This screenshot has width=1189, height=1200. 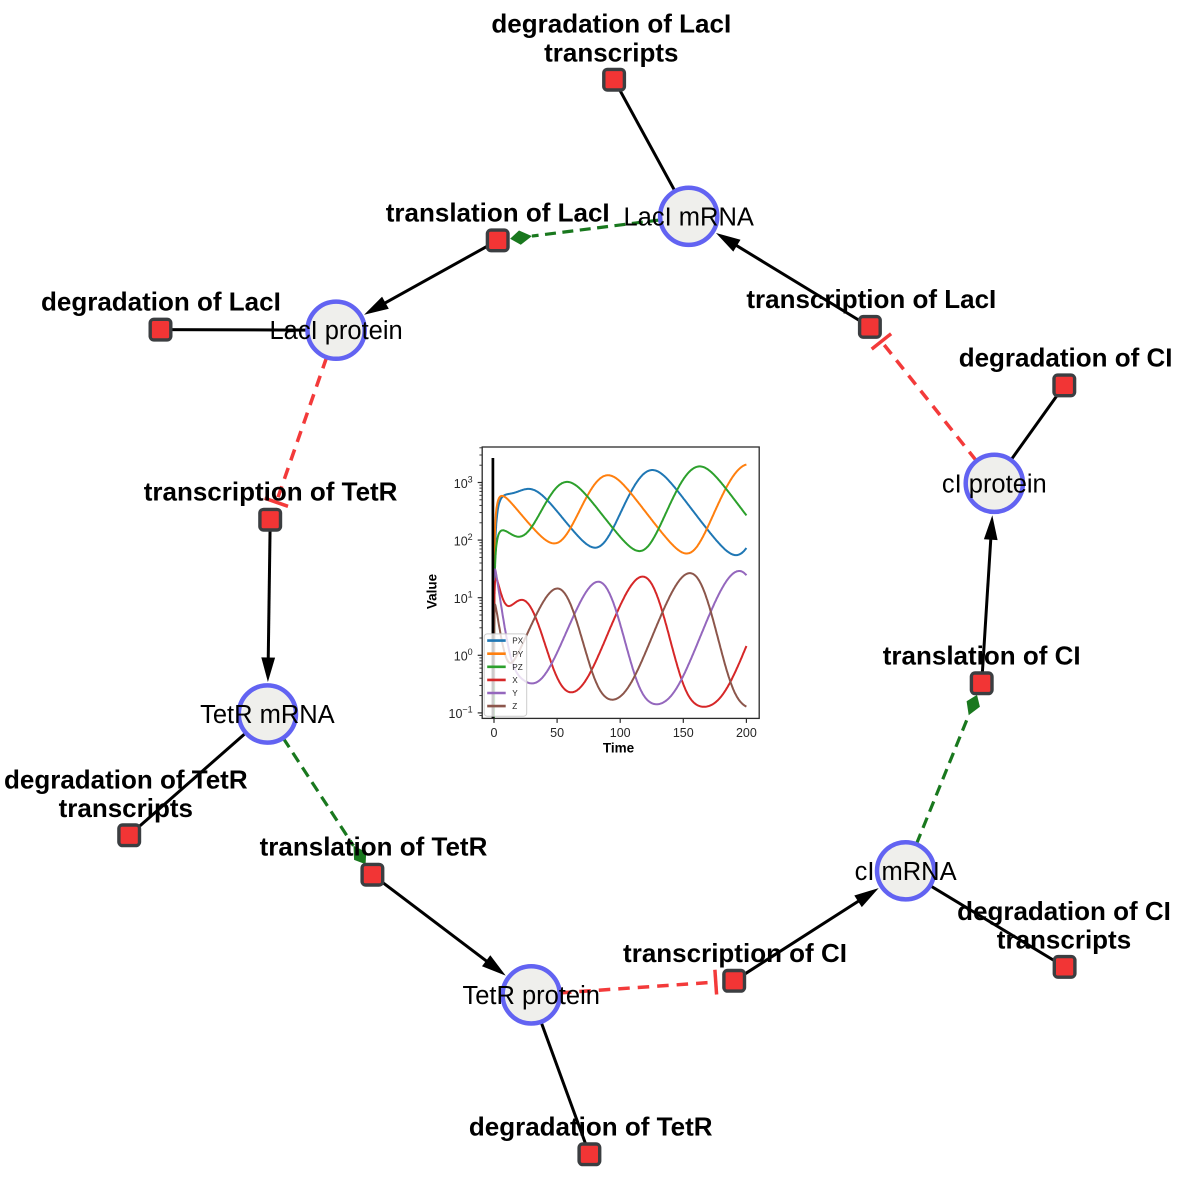 I want to click on svg-text: 10−1, so click(x=461, y=713).